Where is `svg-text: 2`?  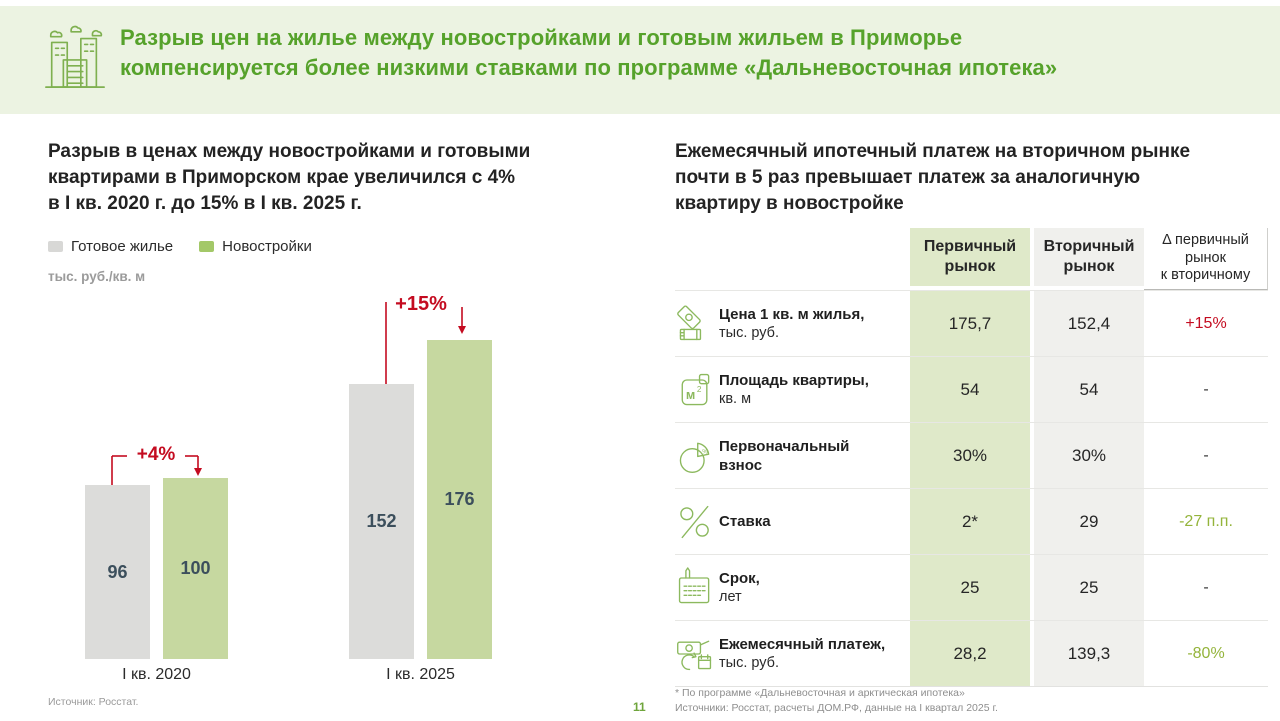 svg-text: 2 is located at coordinates (699, 388).